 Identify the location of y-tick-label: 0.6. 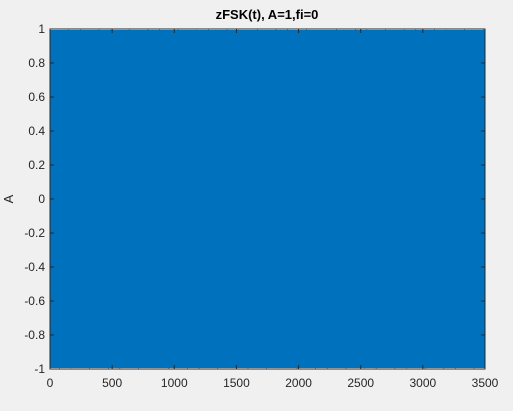
(36, 97).